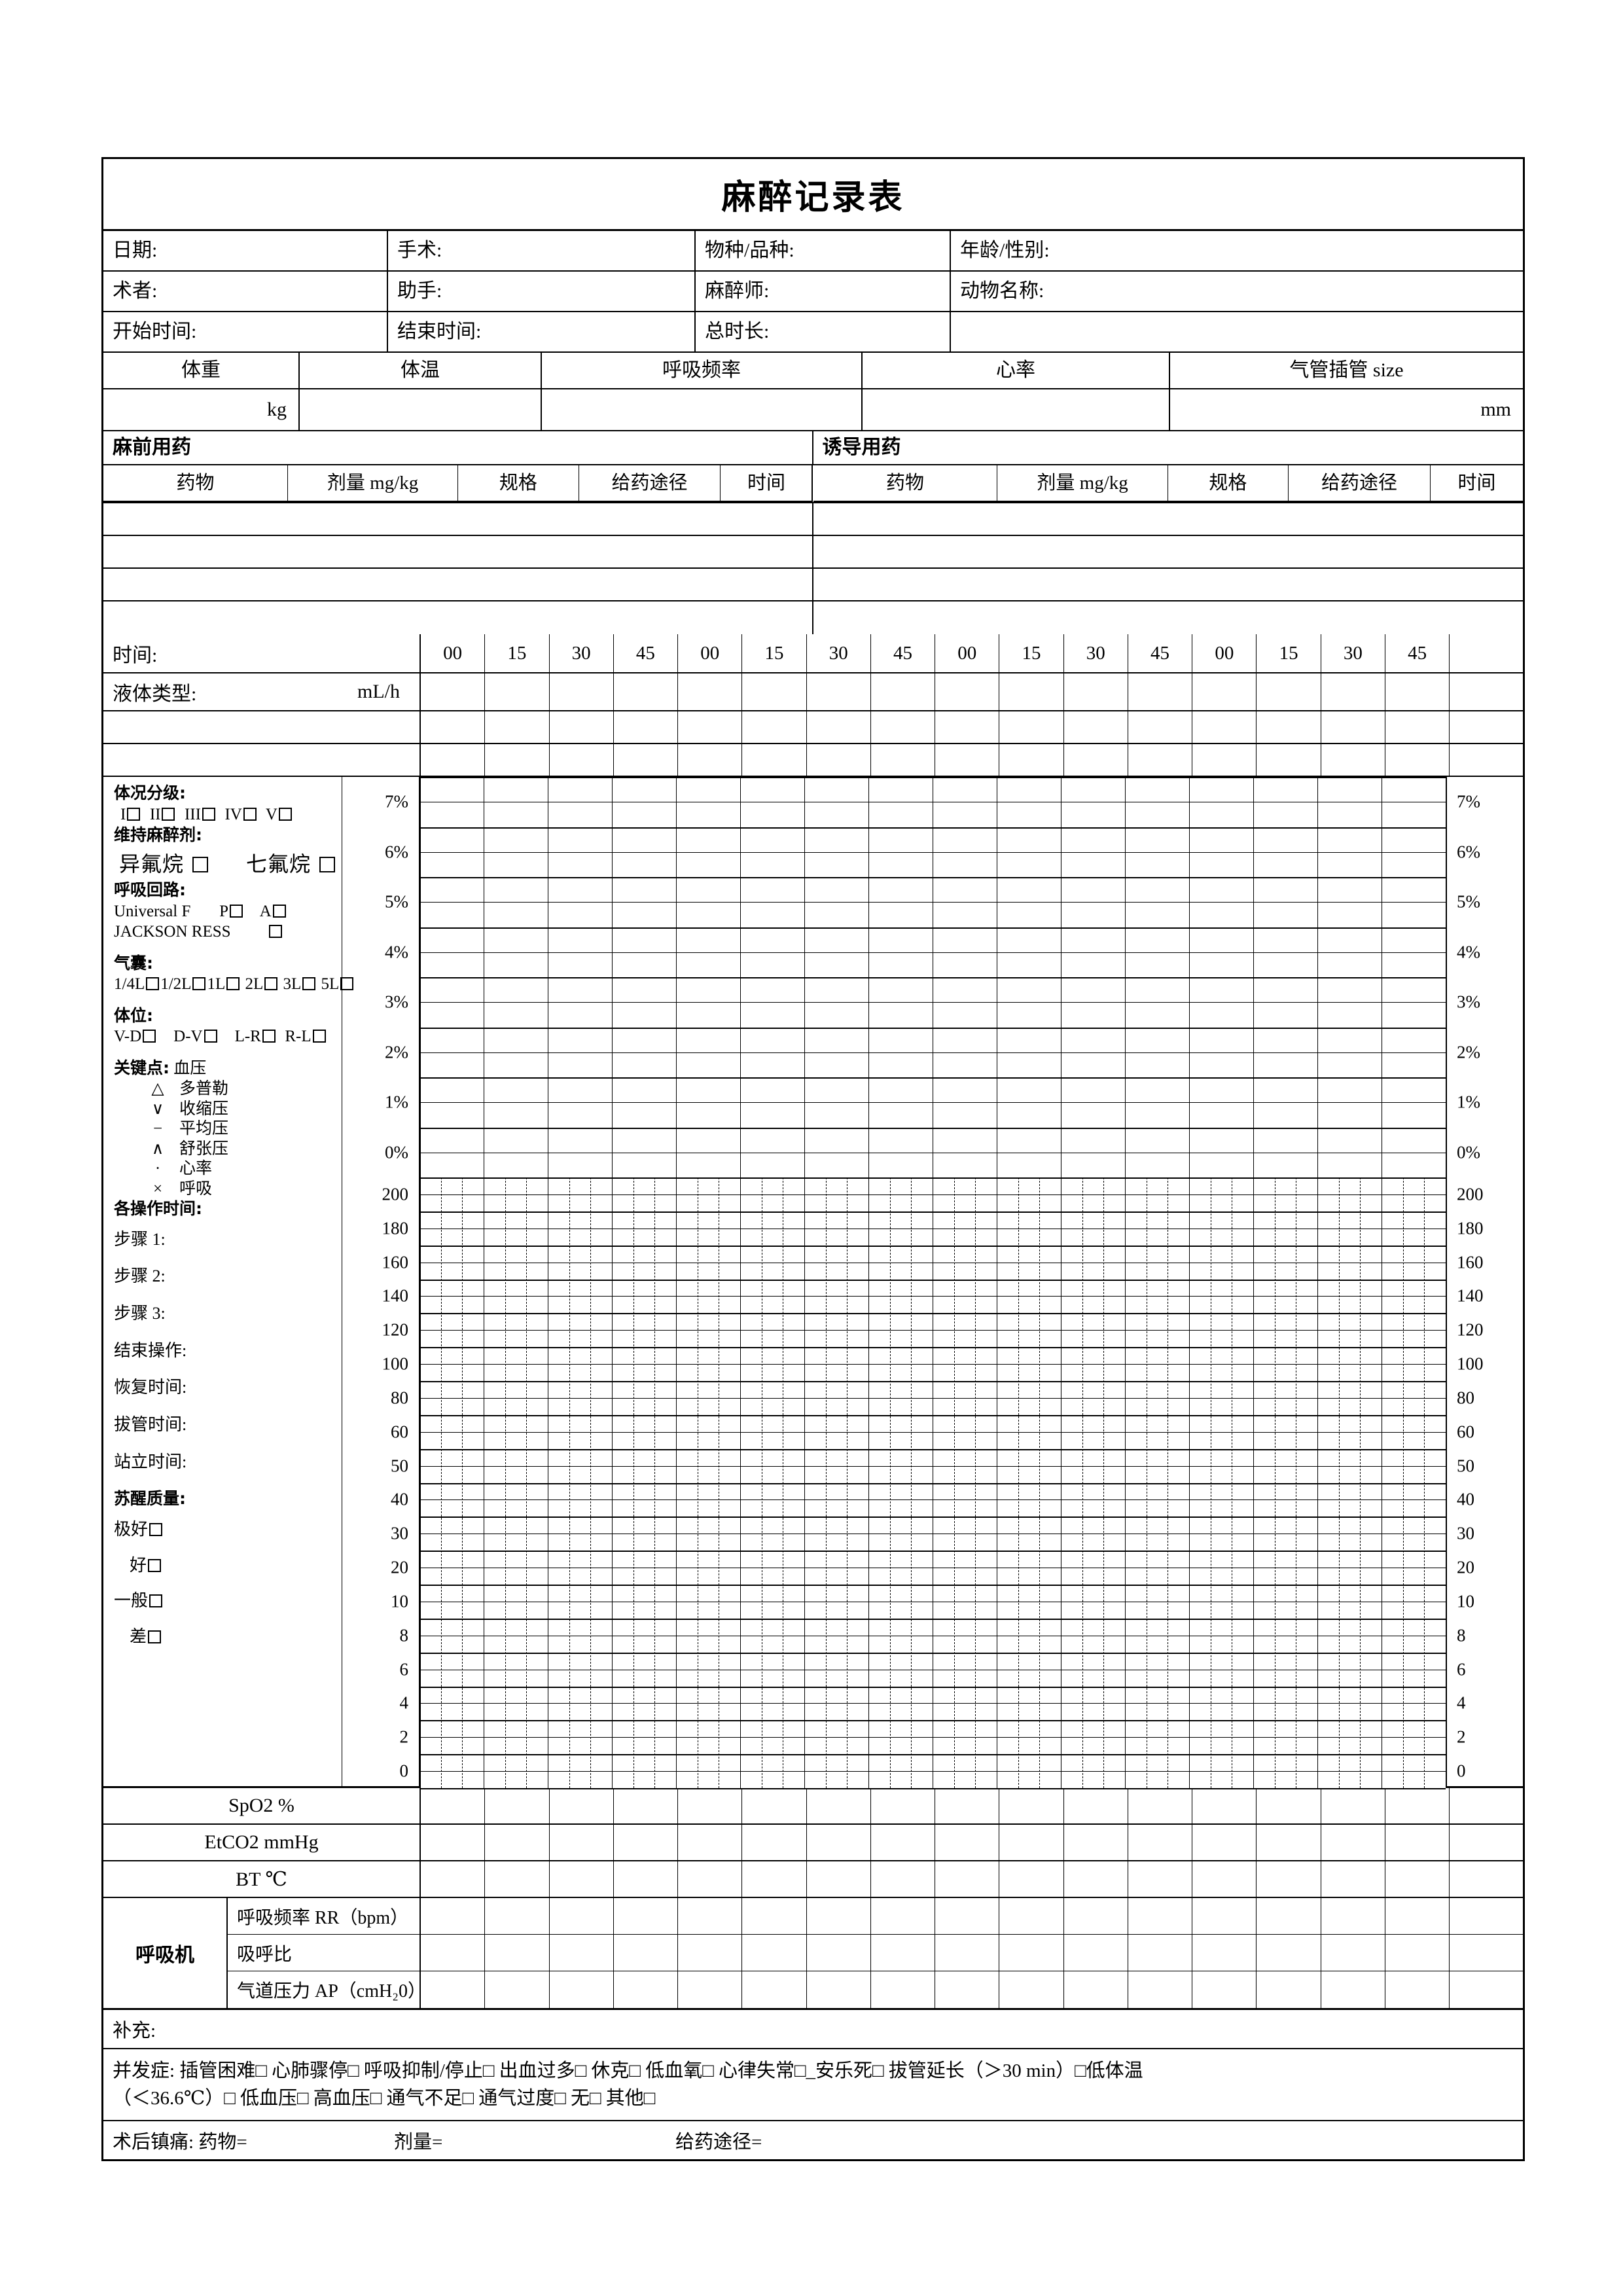 The image size is (1623, 2296). What do you see at coordinates (150, 1387) in the screenshot?
I see `operation-time-item: 恢复时间:` at bounding box center [150, 1387].